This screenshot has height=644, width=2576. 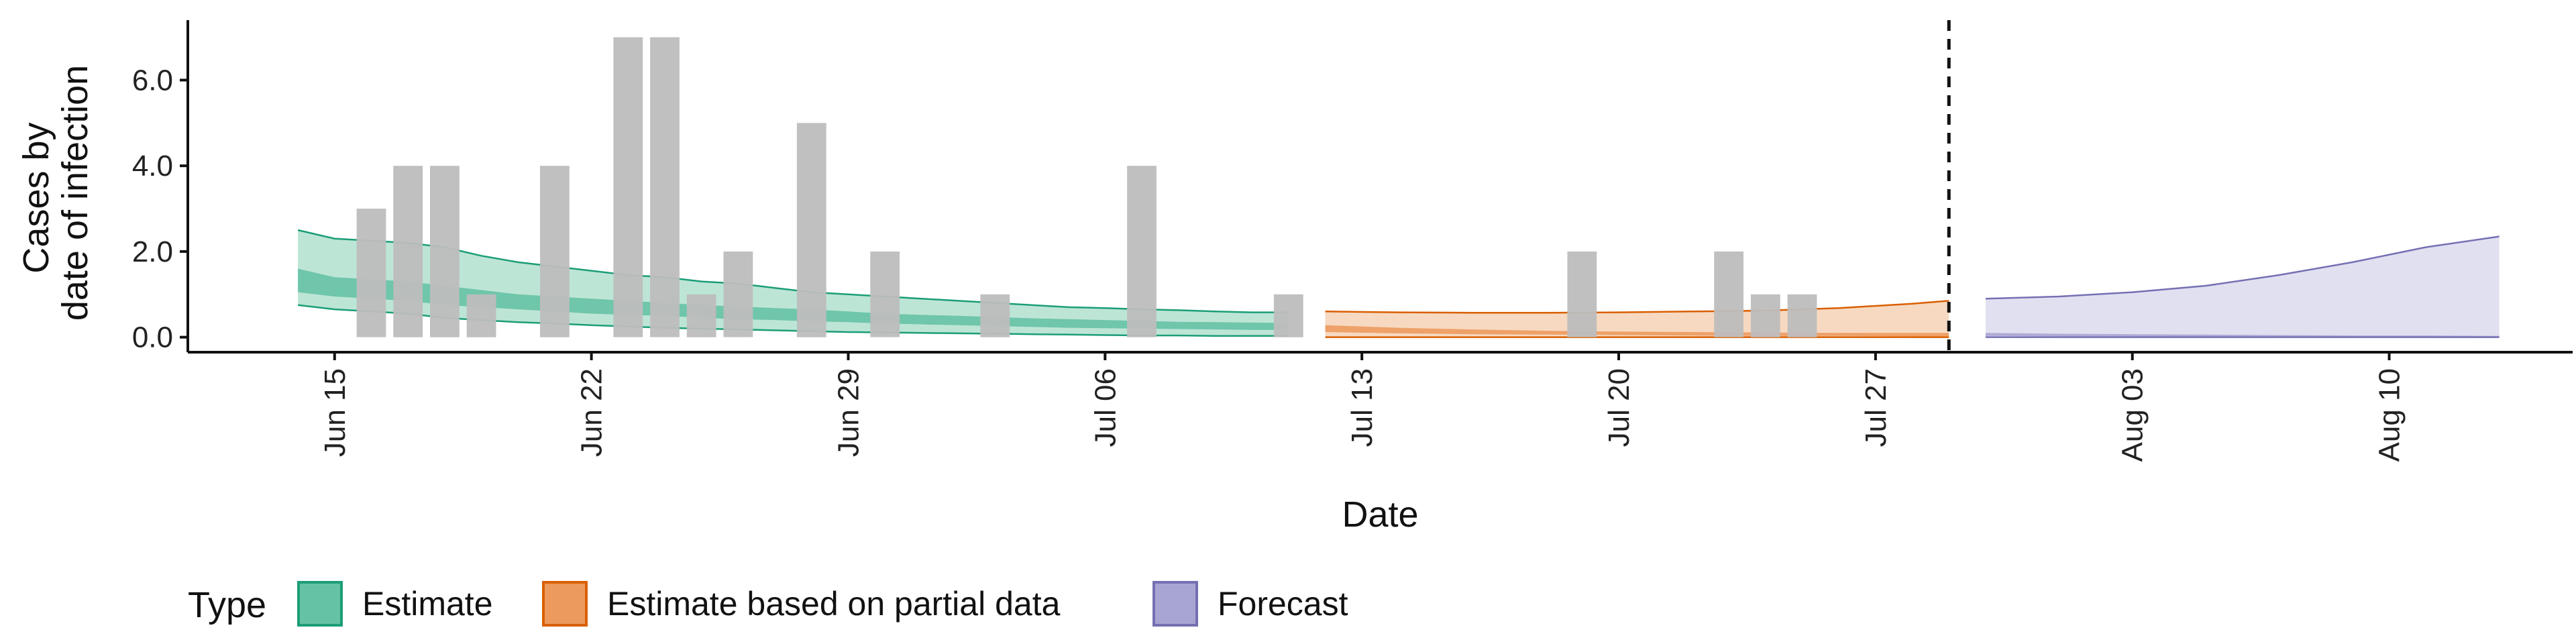 I want to click on x-tick-label-8: Aug 10, so click(x=2389, y=415).